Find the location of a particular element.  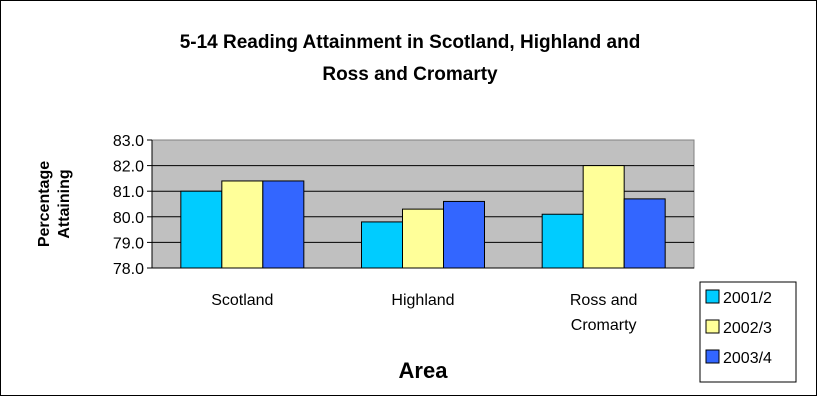

x-tick-label: Cromarty is located at coordinates (604, 325).